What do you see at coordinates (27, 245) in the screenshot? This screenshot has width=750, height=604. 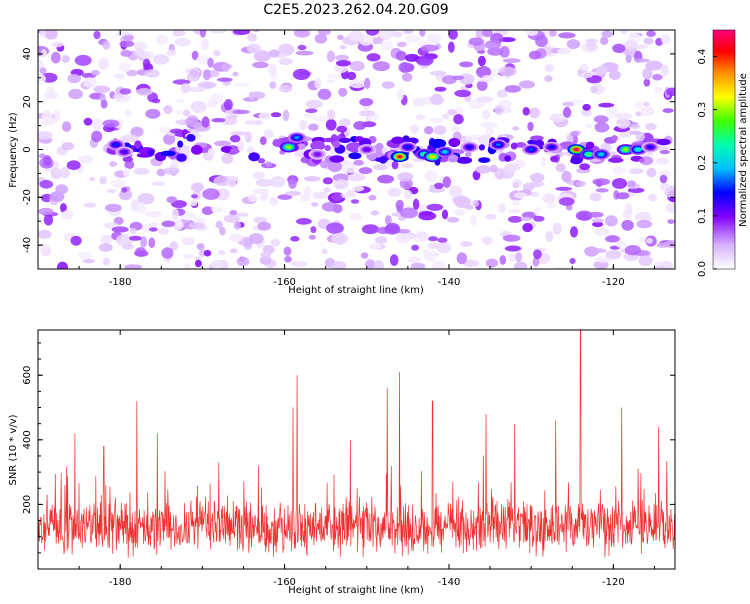 I see `y-tick-label: -40` at bounding box center [27, 245].